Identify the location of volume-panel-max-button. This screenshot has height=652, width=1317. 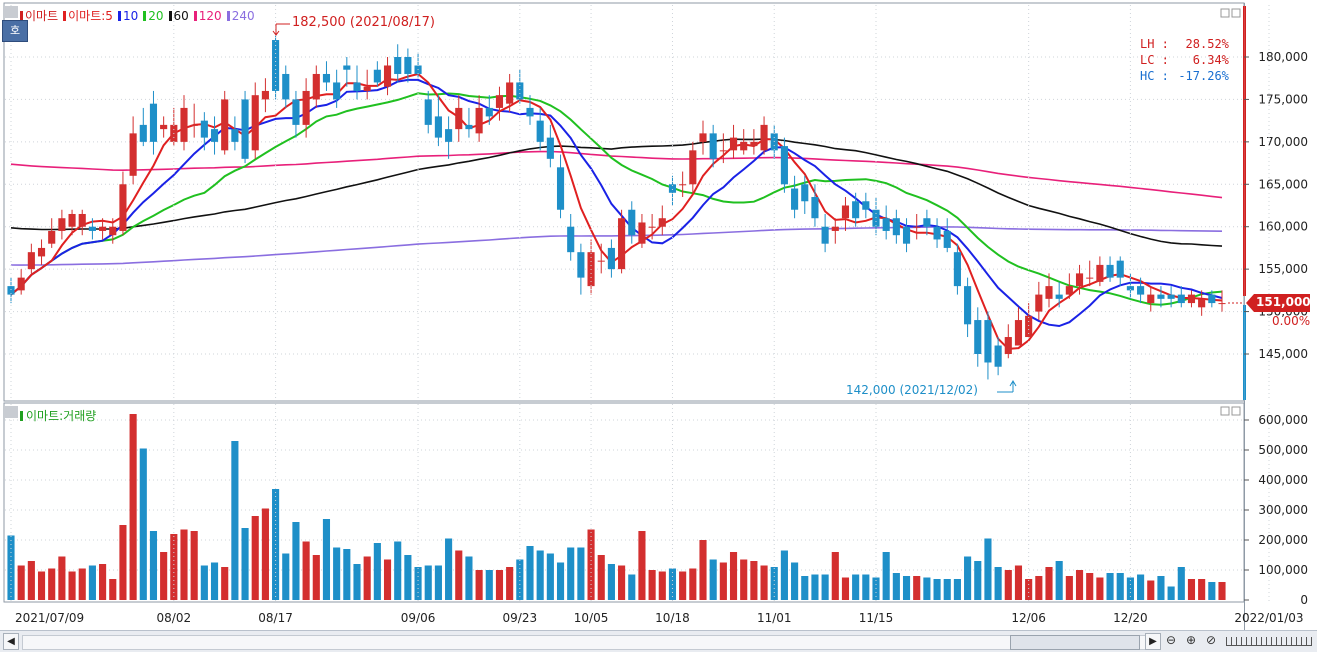
(1236, 411).